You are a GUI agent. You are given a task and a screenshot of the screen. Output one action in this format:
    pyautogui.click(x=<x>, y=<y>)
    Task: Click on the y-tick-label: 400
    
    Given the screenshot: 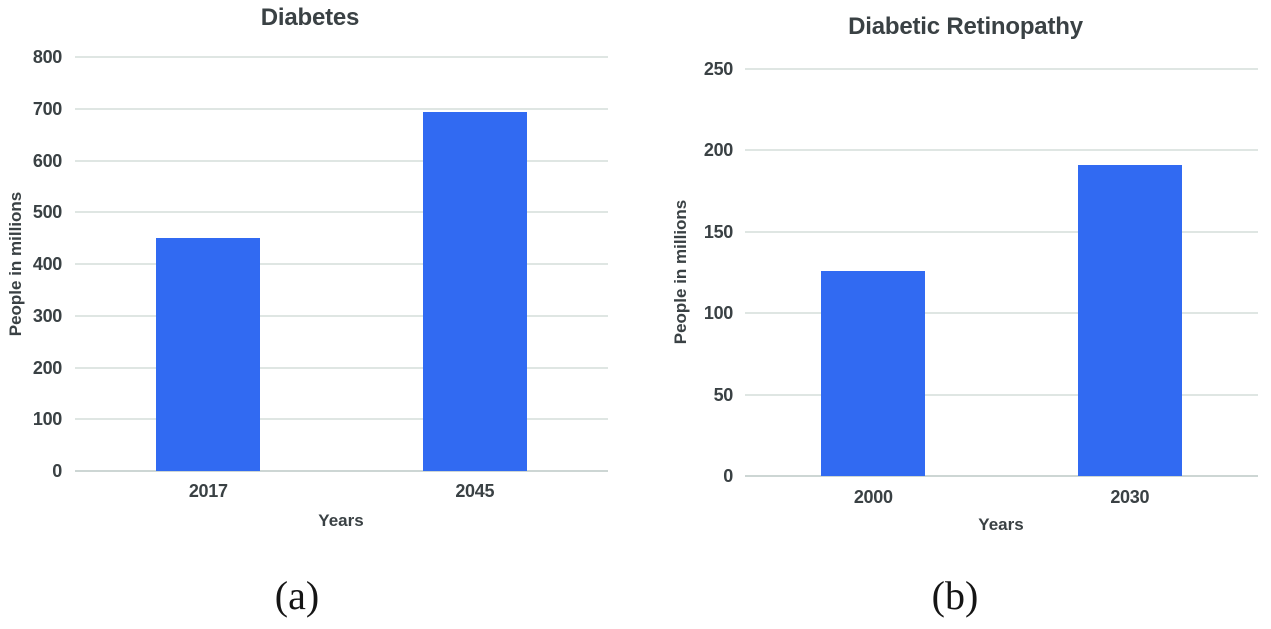 What is the action you would take?
    pyautogui.click(x=47, y=264)
    